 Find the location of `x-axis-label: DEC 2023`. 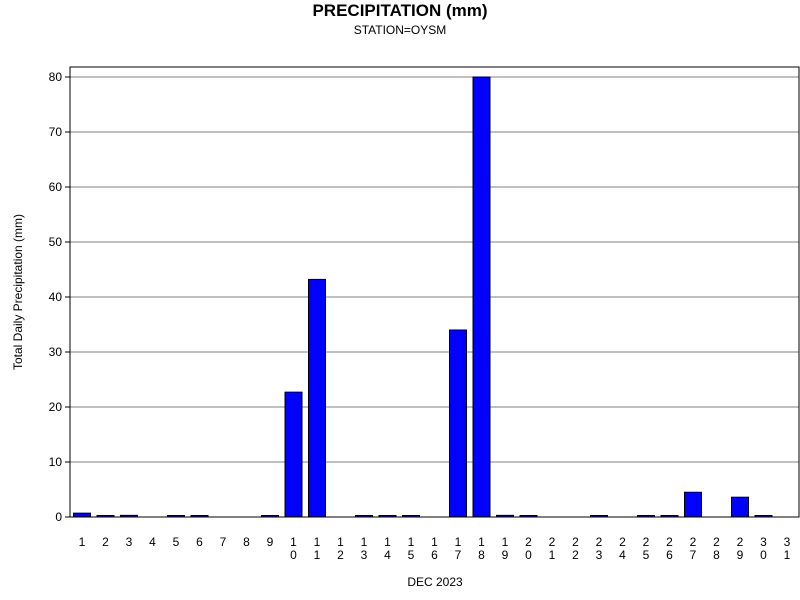

x-axis-label: DEC 2023 is located at coordinates (435, 582).